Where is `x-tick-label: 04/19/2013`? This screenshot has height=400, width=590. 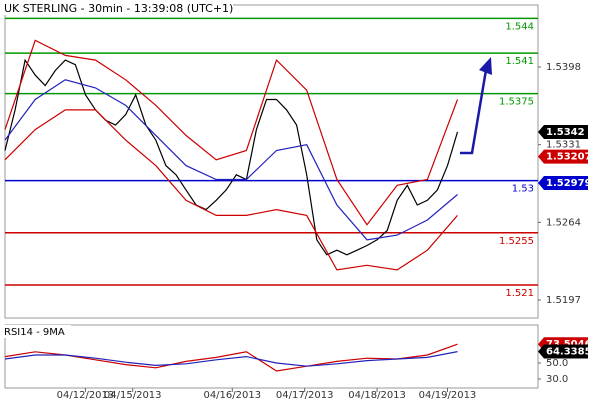 x-tick-label: 04/19/2013 is located at coordinates (448, 395).